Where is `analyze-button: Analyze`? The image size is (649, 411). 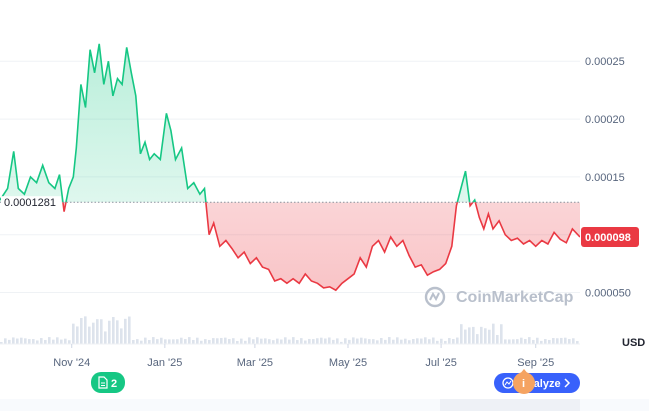 analyze-button: Analyze is located at coordinates (537, 383).